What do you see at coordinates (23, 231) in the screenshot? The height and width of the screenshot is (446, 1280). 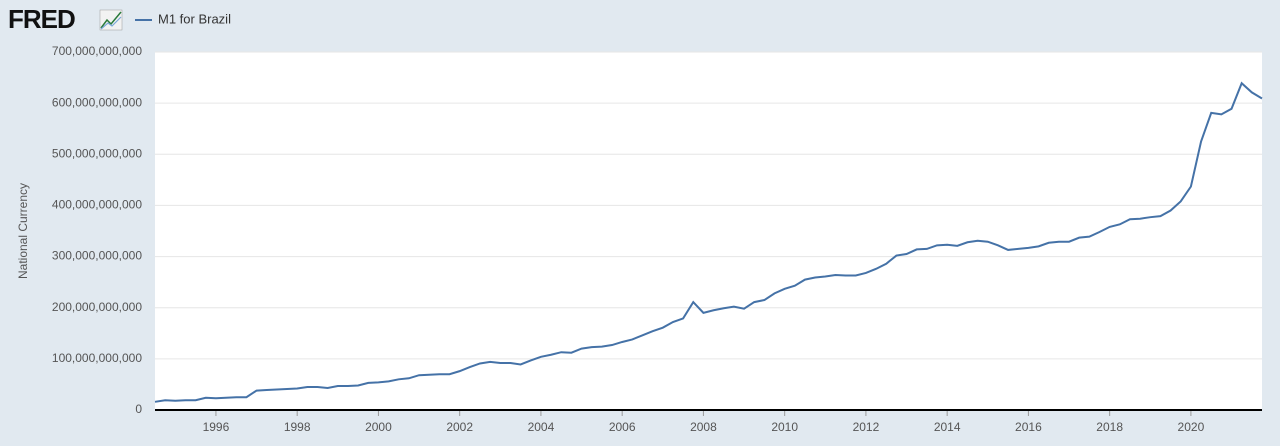 I see `y-axis-label: National Currency` at bounding box center [23, 231].